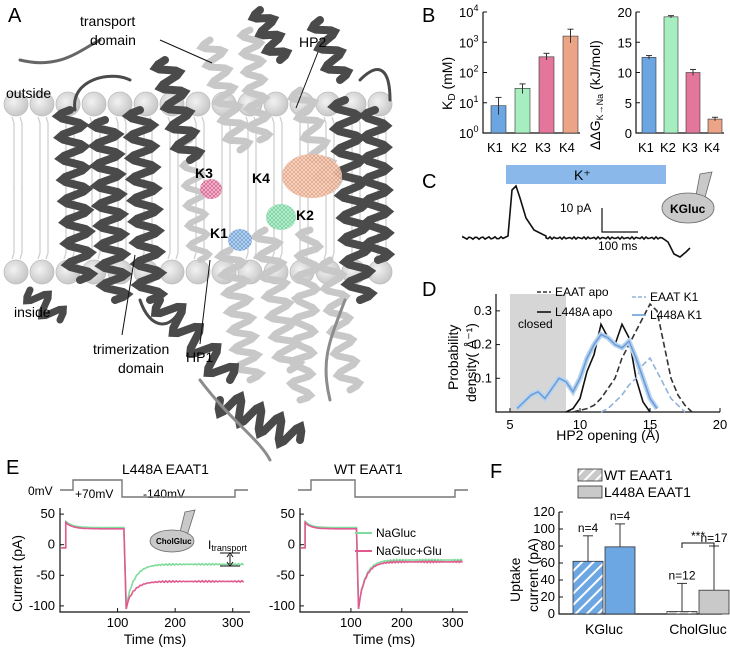  Describe the element at coordinates (647, 492) in the screenshot. I see `legend-l448a: L448A EAAT1` at that location.